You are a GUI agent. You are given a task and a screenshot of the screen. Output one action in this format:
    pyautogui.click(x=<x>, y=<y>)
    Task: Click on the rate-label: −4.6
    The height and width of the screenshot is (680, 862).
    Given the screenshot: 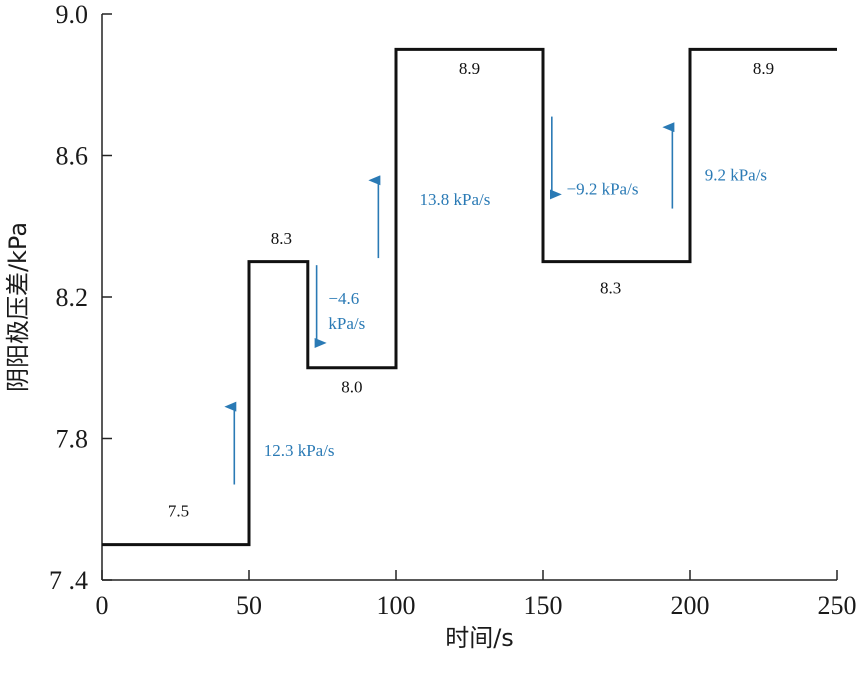 What is the action you would take?
    pyautogui.click(x=343, y=298)
    